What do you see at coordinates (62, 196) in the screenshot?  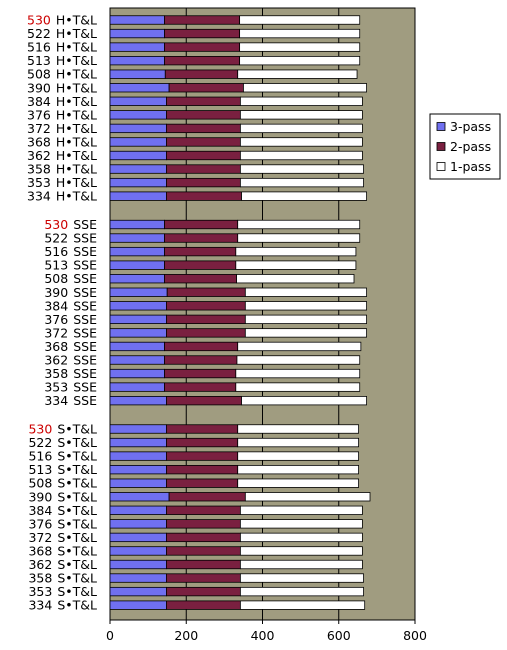 I see `category-label: 334 H•T&L` at bounding box center [62, 196].